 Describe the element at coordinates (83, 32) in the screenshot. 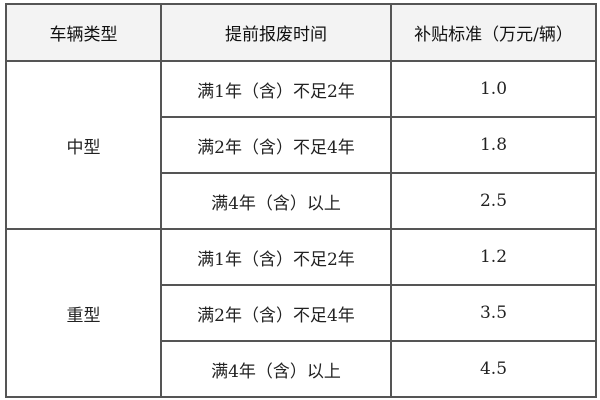

I see `header-vehicle-type: 车辆类型` at that location.